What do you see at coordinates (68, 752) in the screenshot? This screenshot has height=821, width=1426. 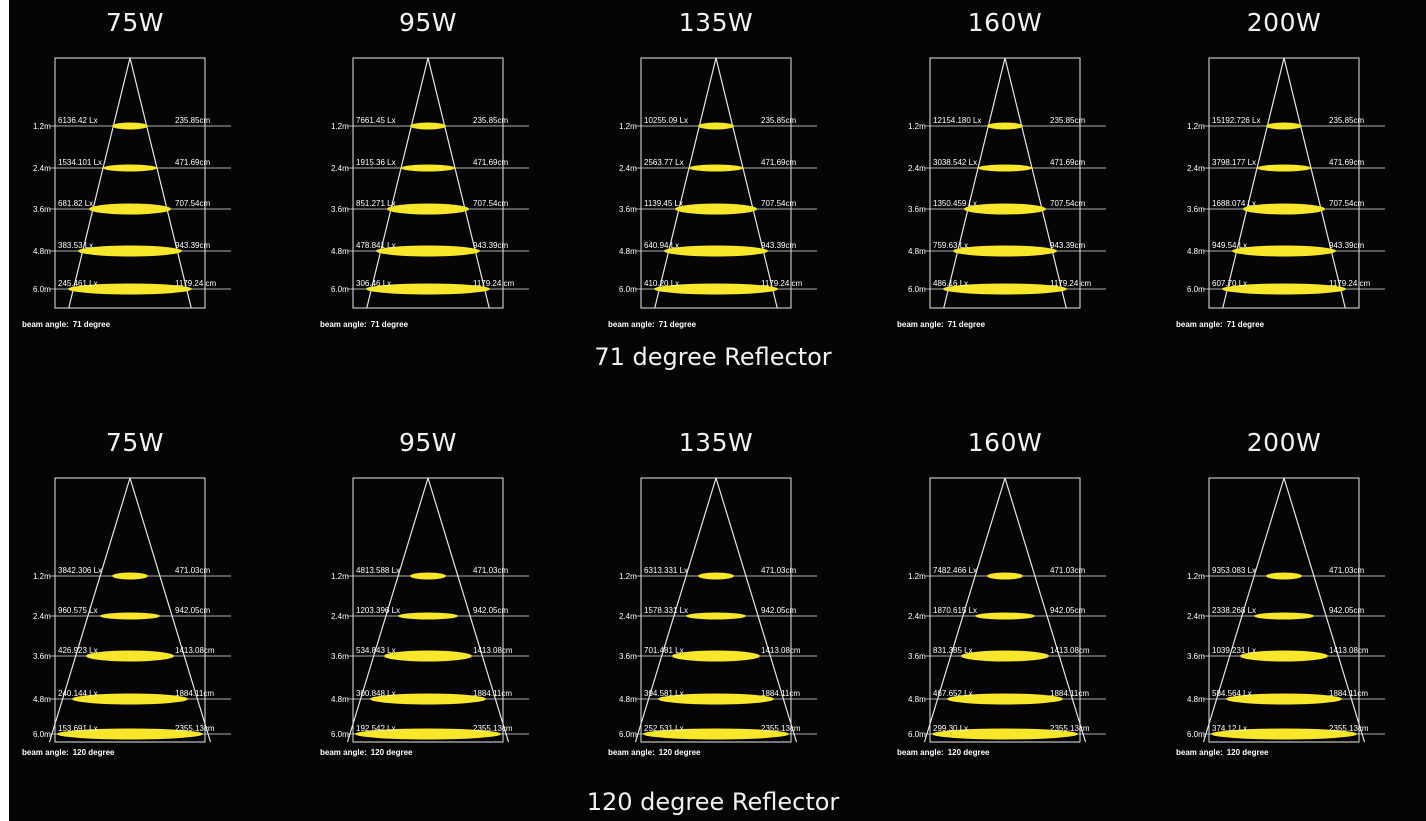 I see `beam-angle-note: beam angle: 120 degree` at bounding box center [68, 752].